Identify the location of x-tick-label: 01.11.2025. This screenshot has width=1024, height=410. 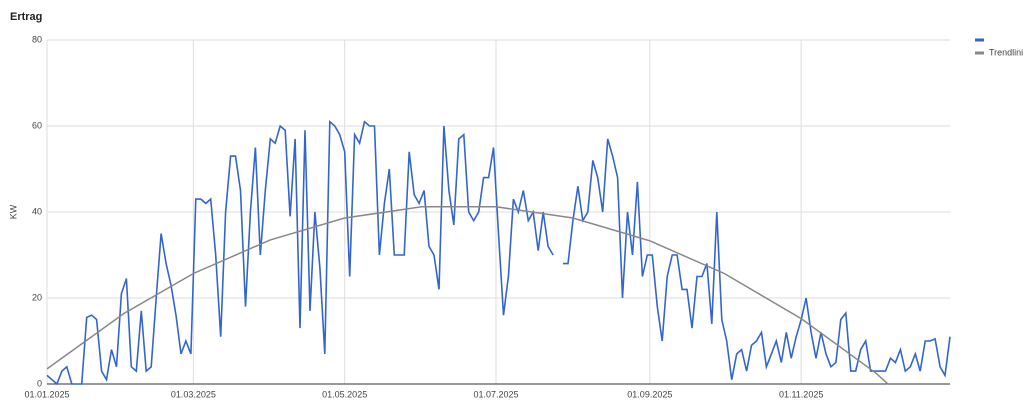
(801, 394).